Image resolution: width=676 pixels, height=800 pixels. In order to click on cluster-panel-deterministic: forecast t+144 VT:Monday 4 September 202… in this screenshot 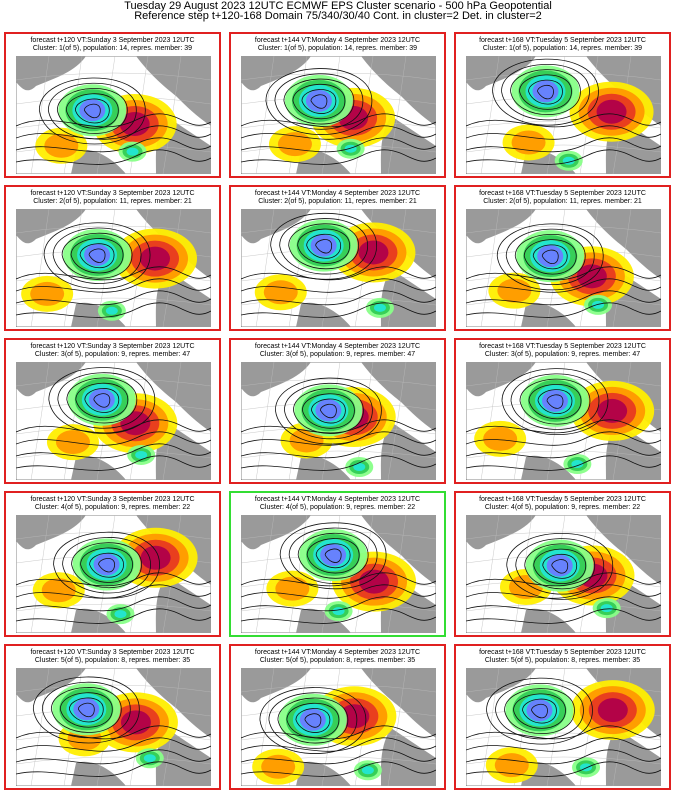, I will do `click(337, 564)`.